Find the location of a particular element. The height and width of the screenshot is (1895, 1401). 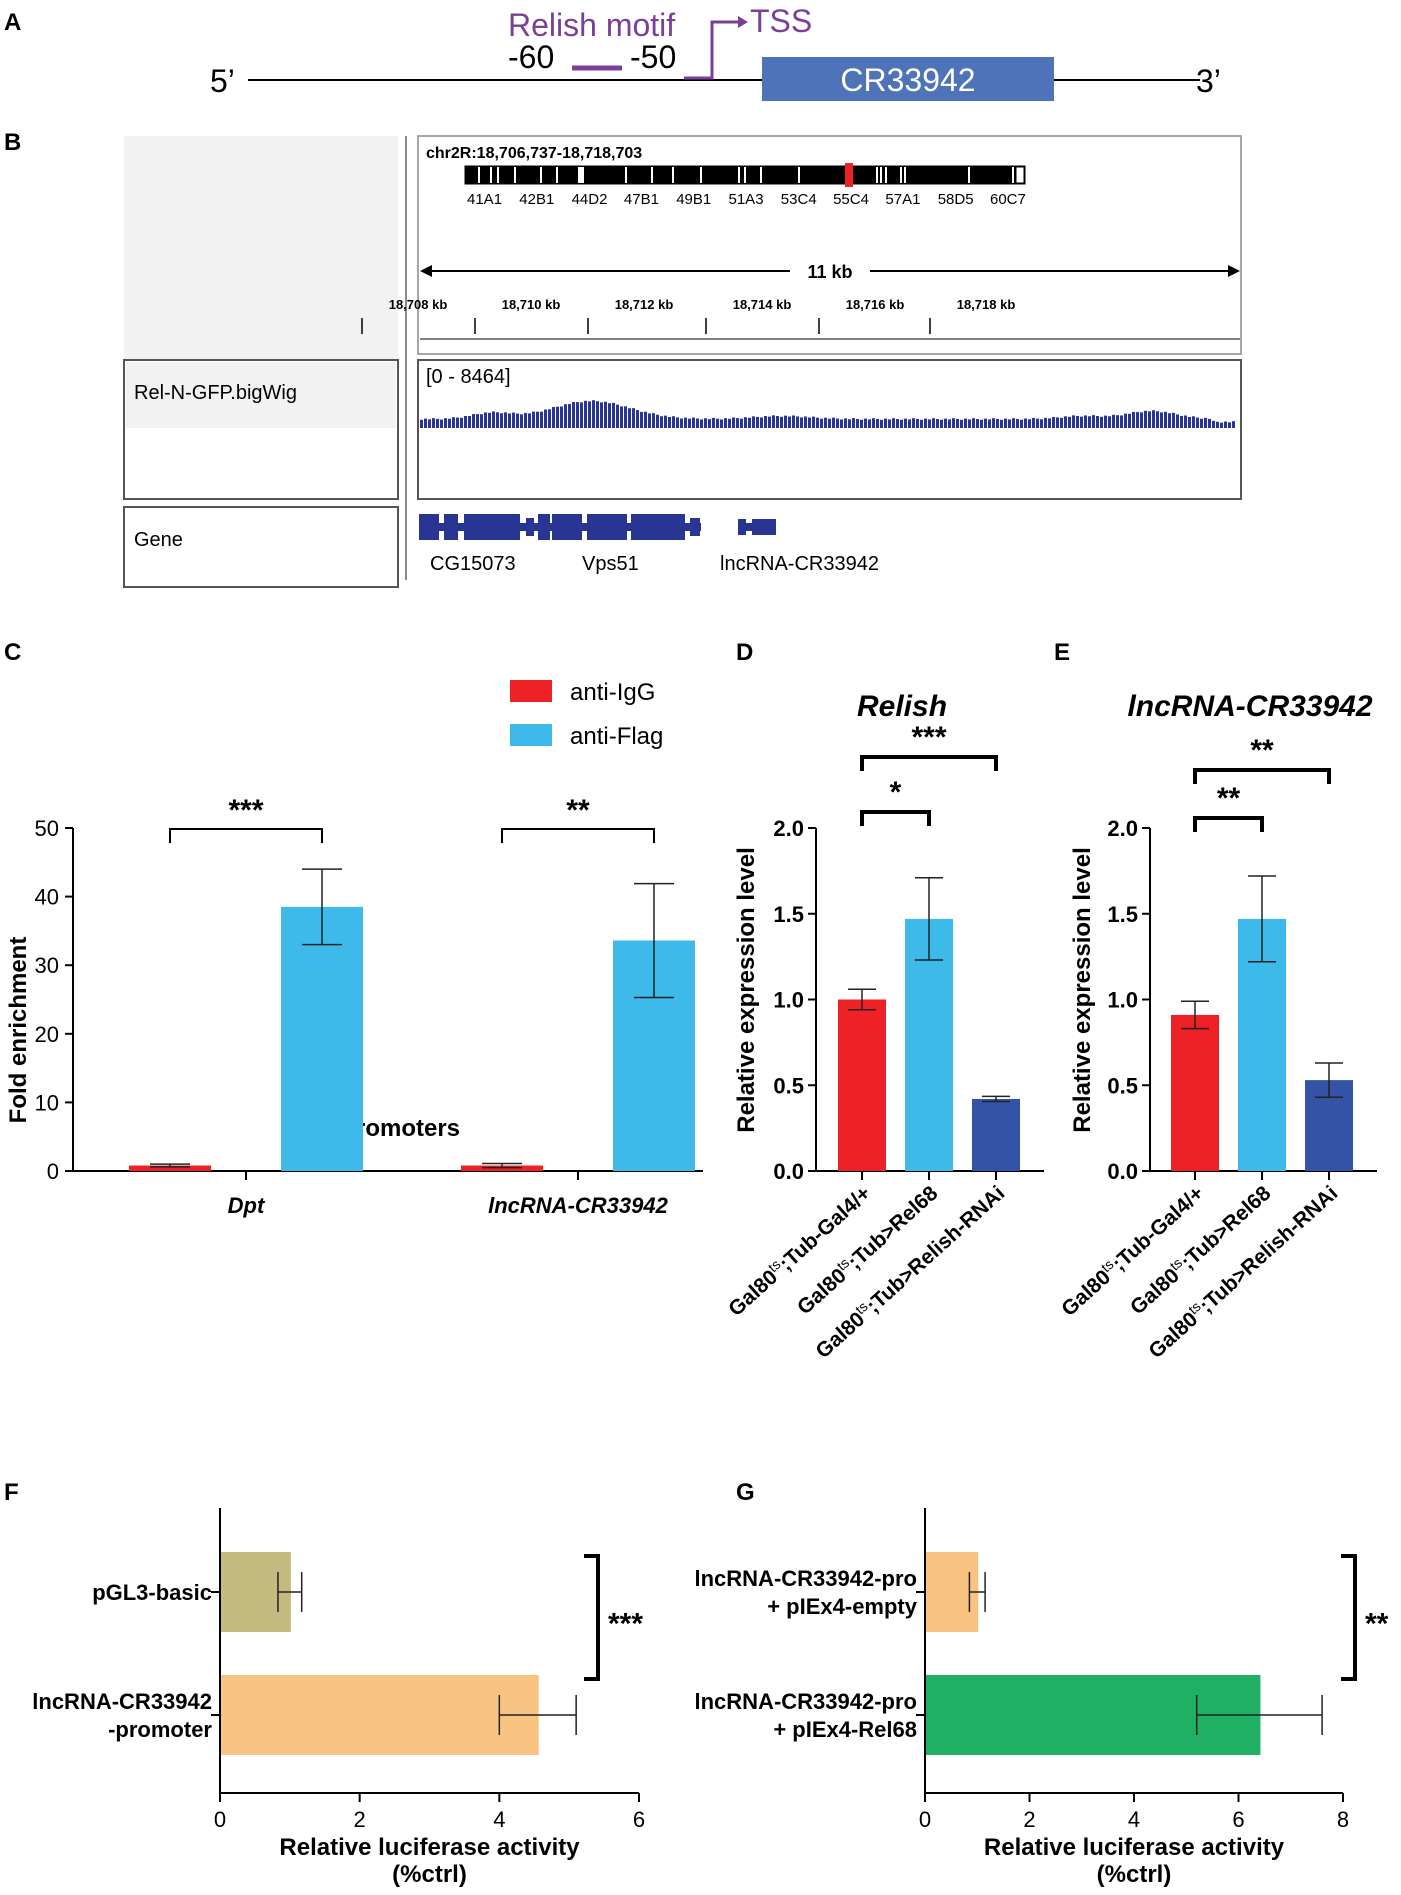

c-bar is located at coordinates (170, 1168).